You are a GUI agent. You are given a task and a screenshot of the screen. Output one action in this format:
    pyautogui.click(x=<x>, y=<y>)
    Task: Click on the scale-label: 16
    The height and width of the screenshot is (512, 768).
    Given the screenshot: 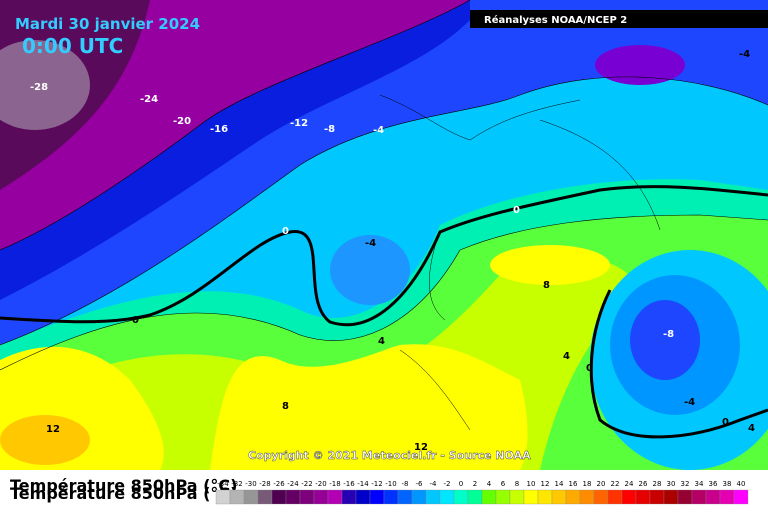 What is the action you would take?
    pyautogui.click(x=573, y=484)
    